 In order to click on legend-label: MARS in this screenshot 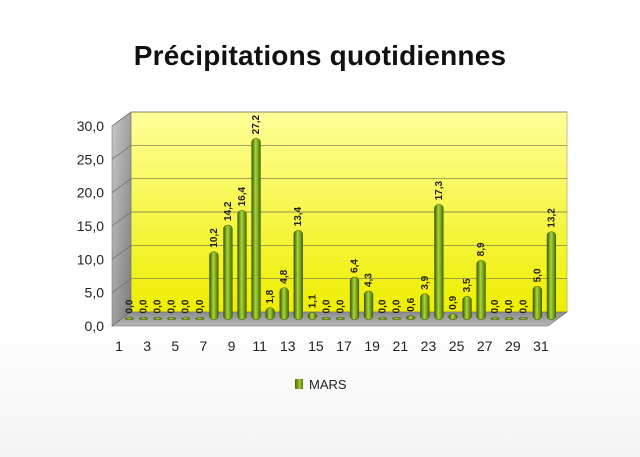, I will do `click(328, 384)`.